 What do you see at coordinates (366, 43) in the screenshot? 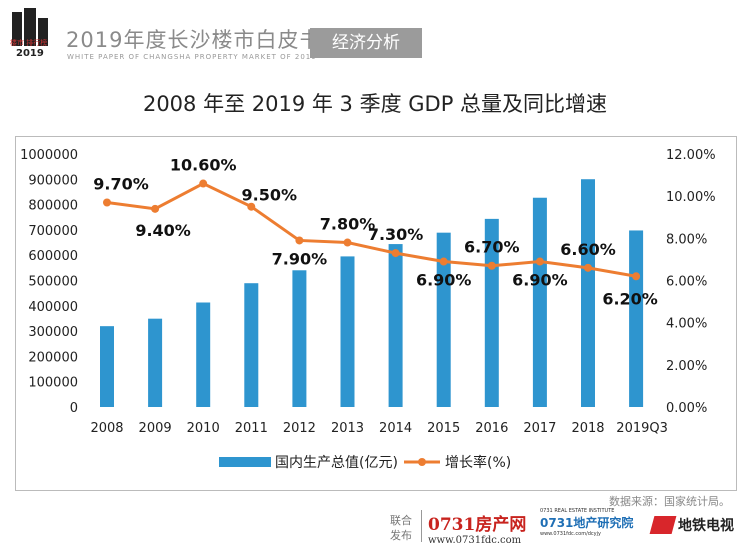
I see `section-tag: 经济分析` at bounding box center [366, 43].